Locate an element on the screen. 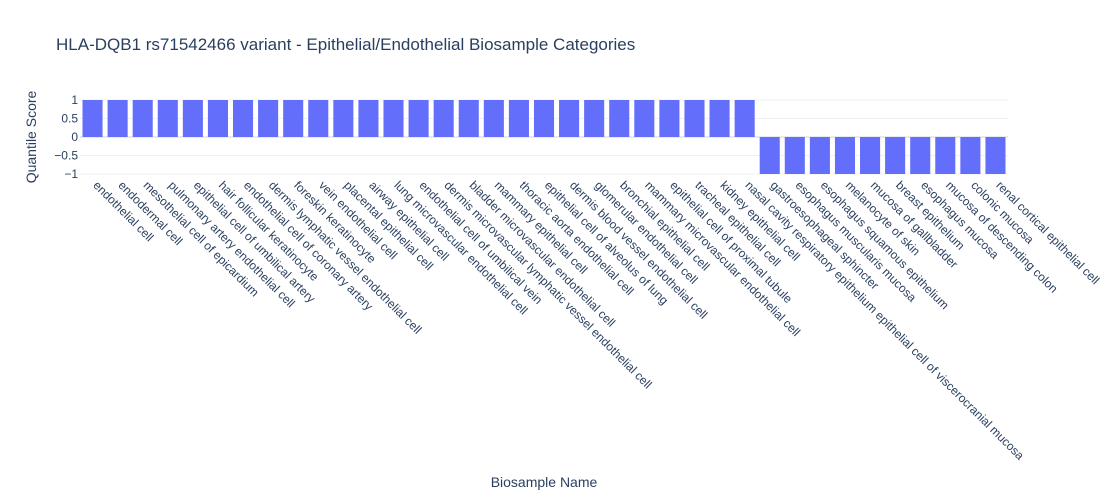  bars is located at coordinates (544, 137).